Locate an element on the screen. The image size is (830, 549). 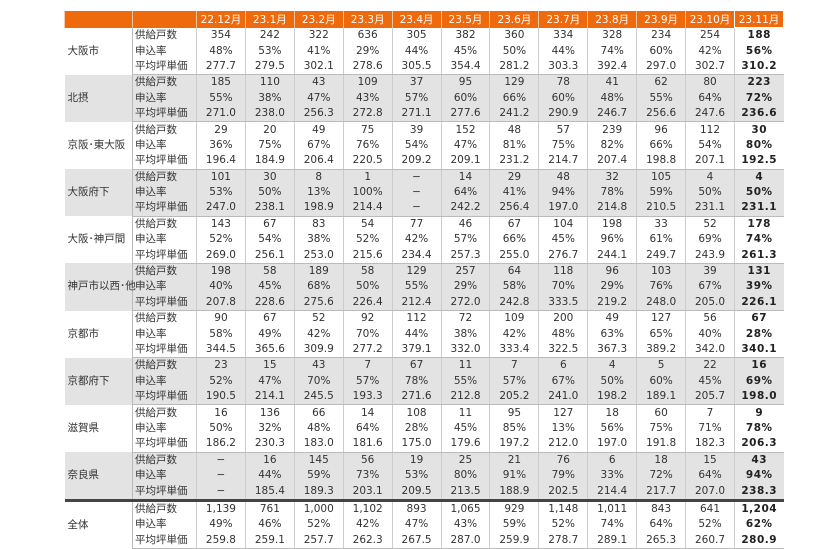
value-cell: − is located at coordinates (416, 208).